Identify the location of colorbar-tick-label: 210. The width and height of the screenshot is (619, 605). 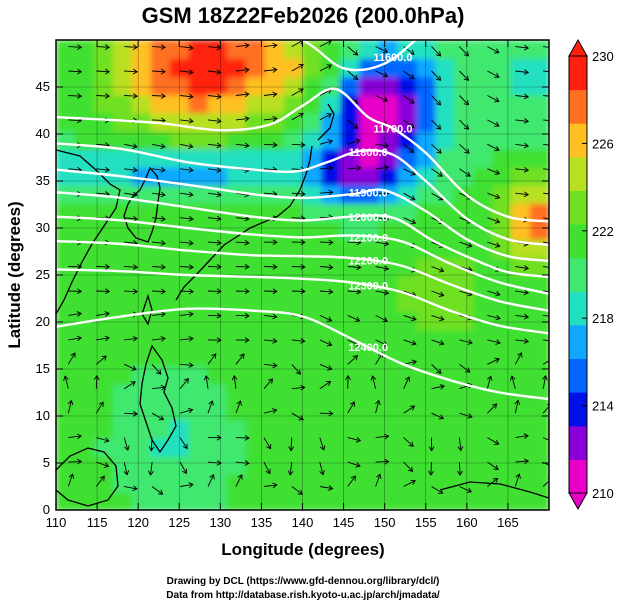
(603, 493).